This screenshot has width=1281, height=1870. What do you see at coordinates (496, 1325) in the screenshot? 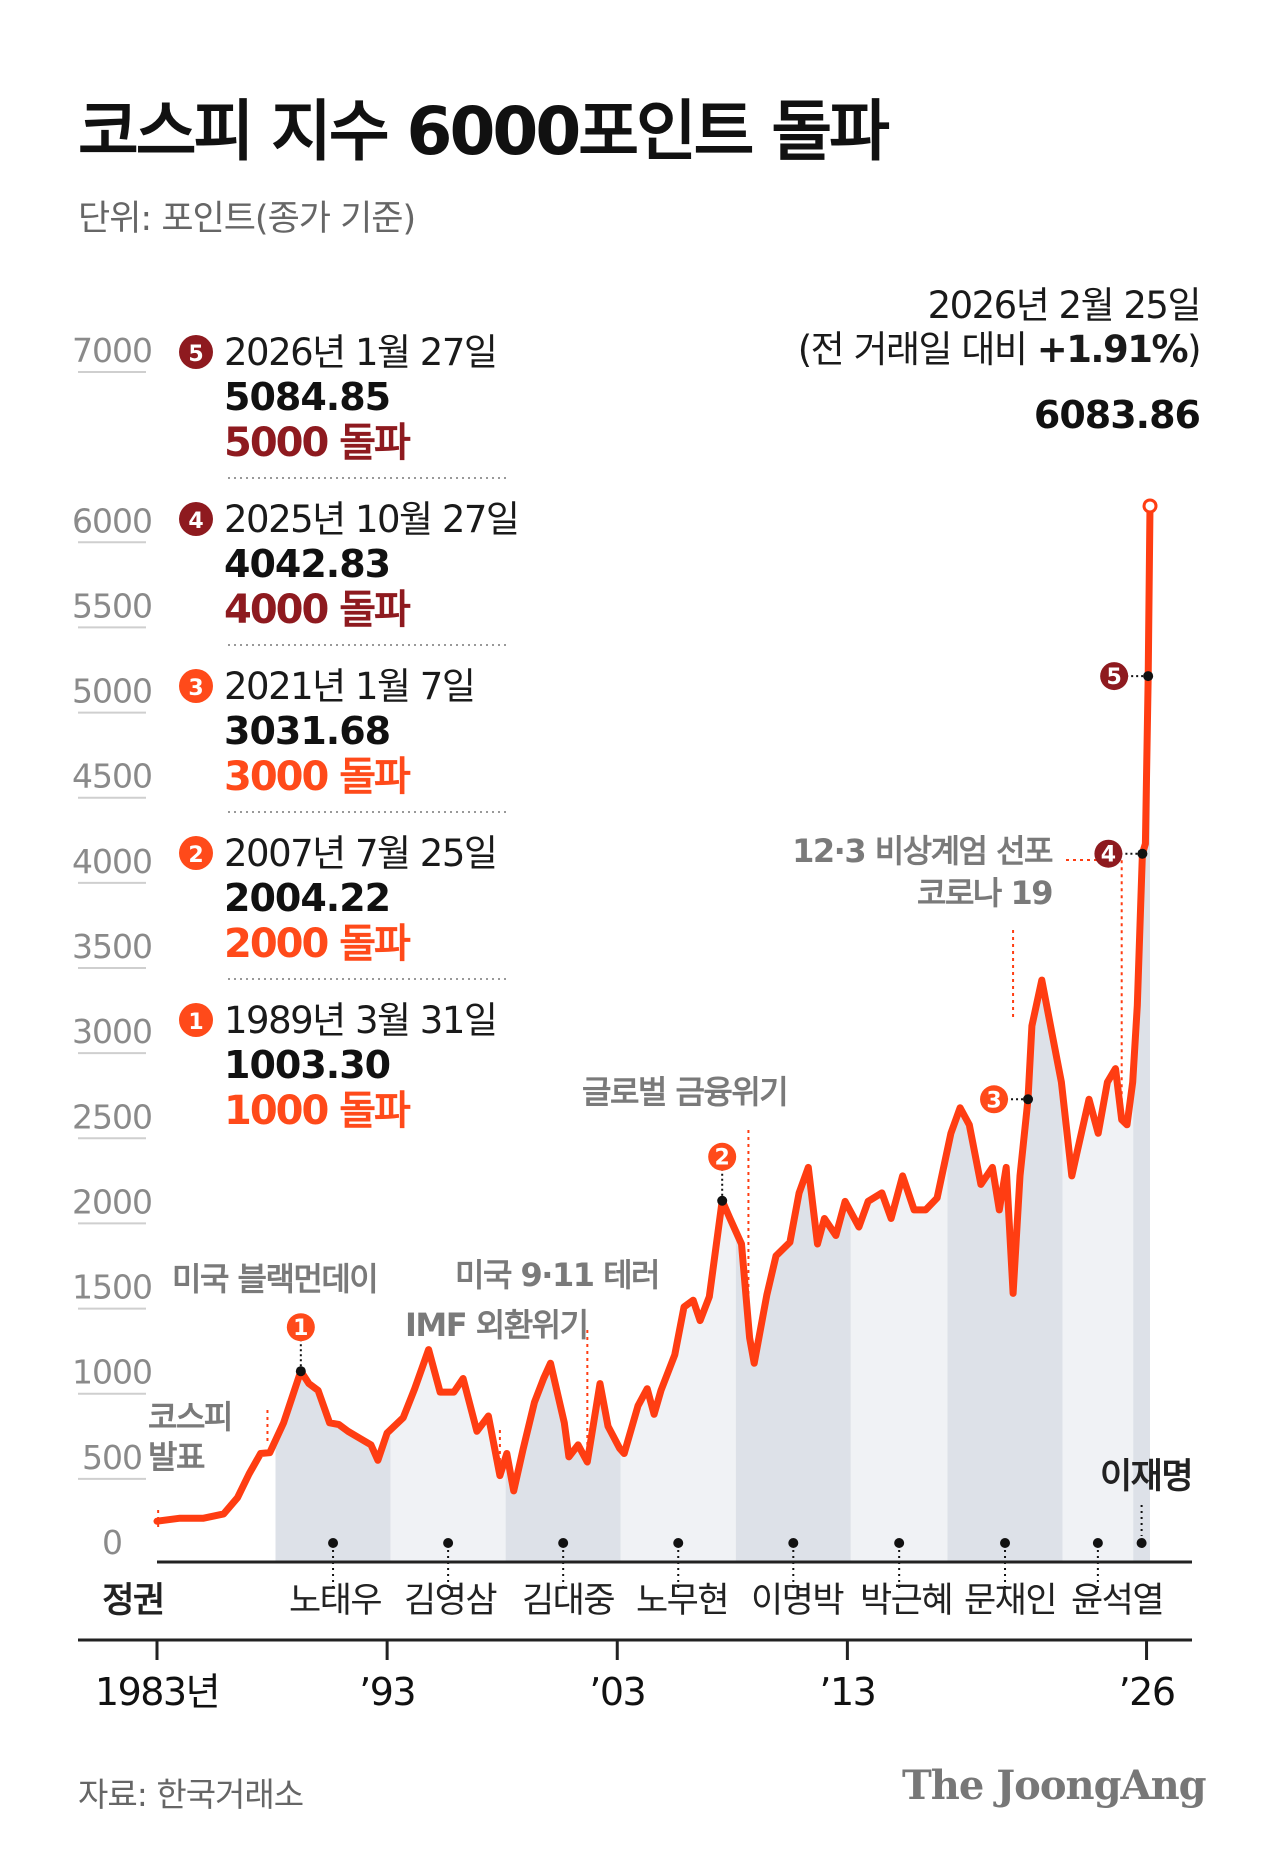
I see `event-label: IMF 외환위기` at bounding box center [496, 1325].